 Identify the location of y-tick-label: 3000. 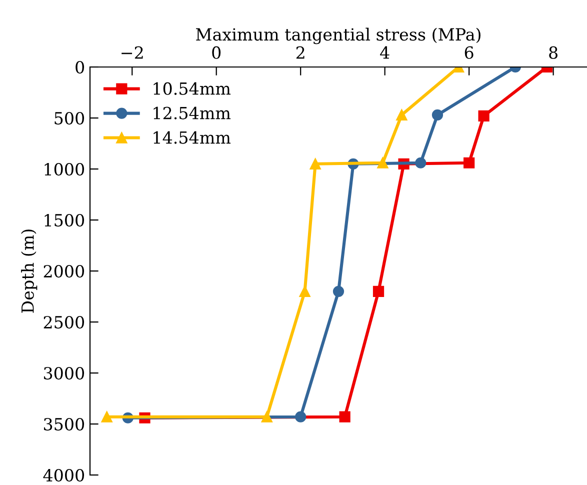
(64, 373).